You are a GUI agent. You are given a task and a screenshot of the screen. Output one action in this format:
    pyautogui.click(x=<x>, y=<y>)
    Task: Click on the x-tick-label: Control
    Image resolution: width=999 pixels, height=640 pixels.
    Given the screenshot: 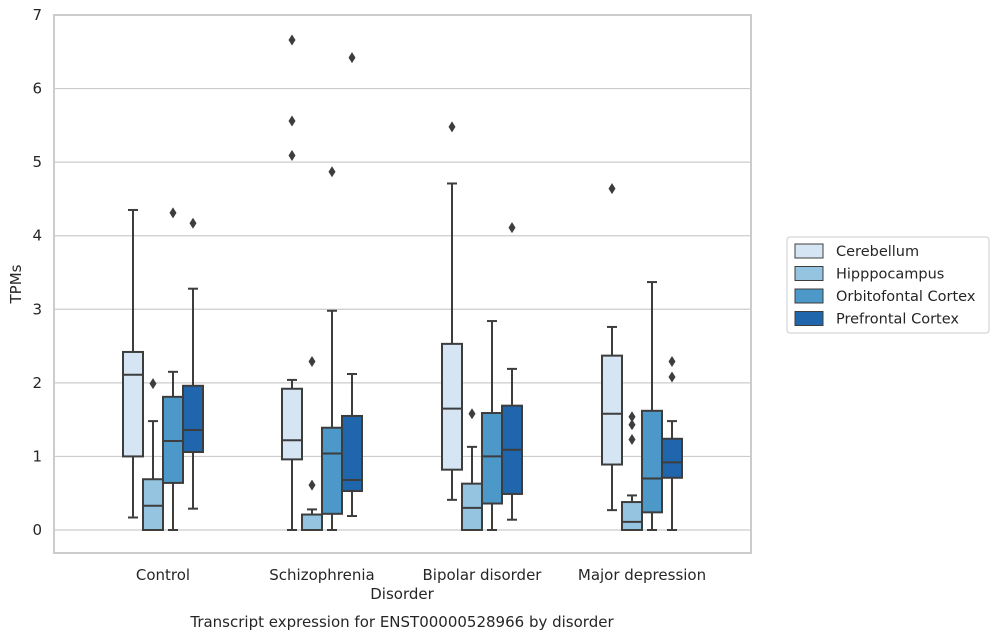 What is the action you would take?
    pyautogui.click(x=163, y=575)
    